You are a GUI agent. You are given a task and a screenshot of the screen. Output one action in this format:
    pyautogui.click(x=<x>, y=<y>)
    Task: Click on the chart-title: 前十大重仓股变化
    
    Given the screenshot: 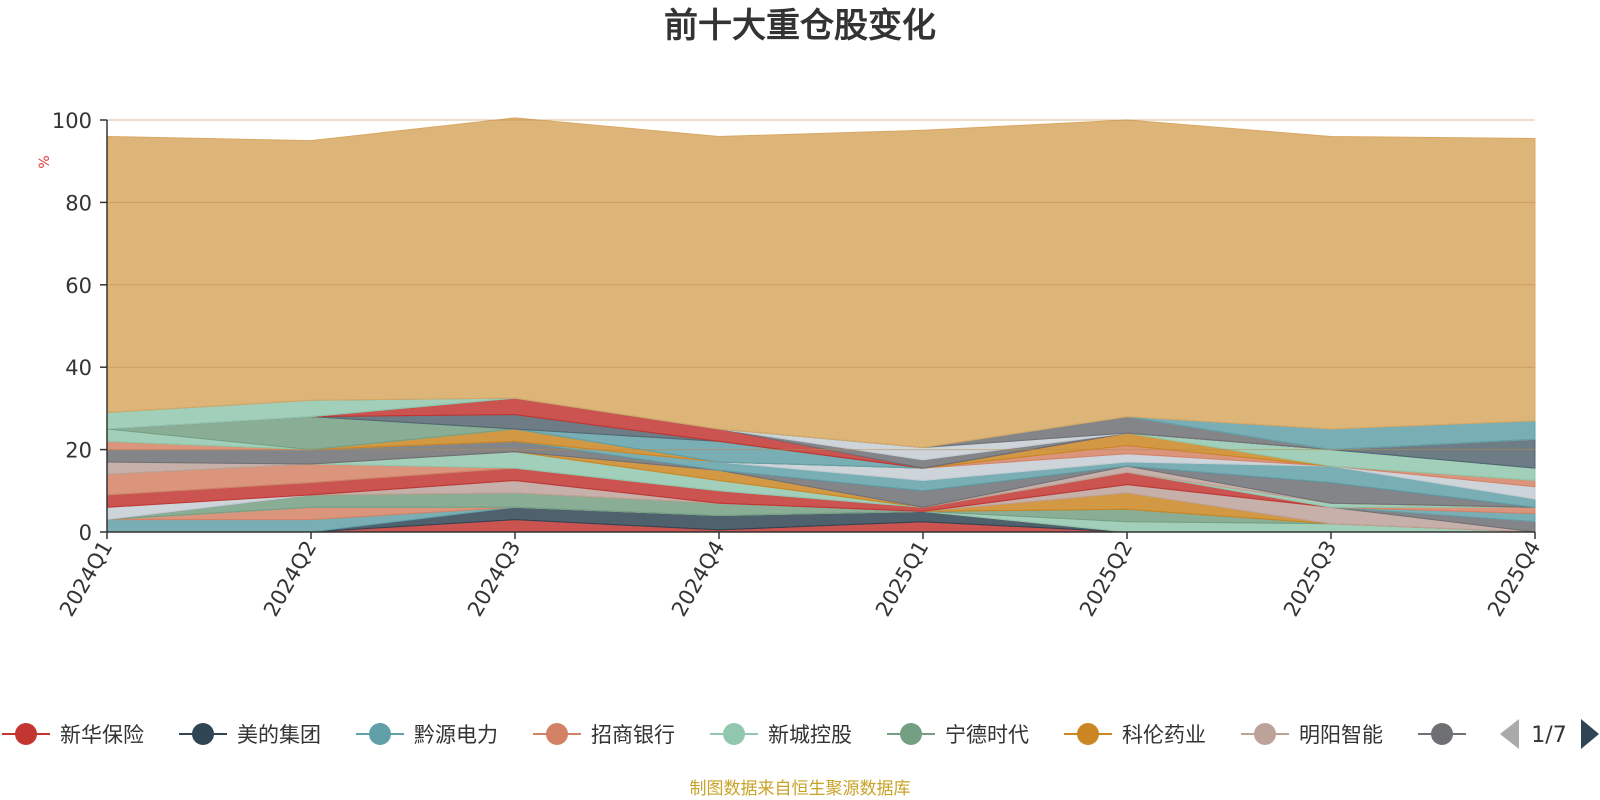 What is the action you would take?
    pyautogui.click(x=800, y=26)
    